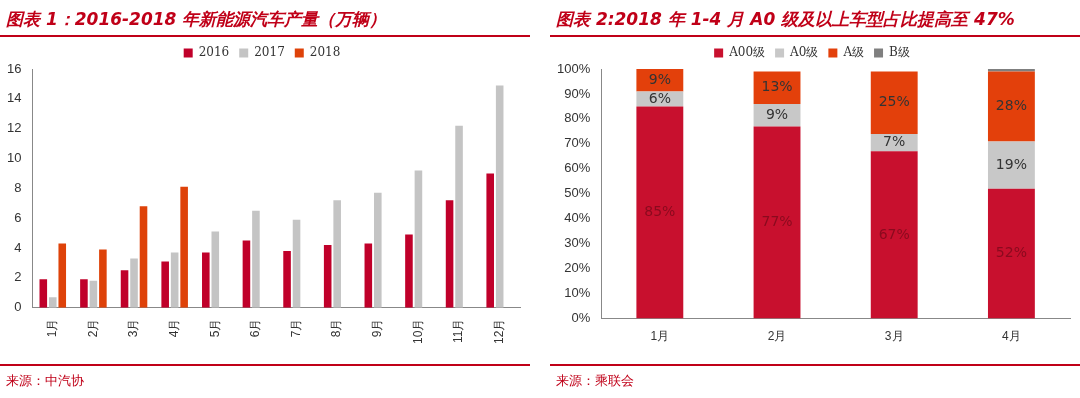 The image size is (1080, 398). I want to click on y-tick-label: 16, so click(14, 68).